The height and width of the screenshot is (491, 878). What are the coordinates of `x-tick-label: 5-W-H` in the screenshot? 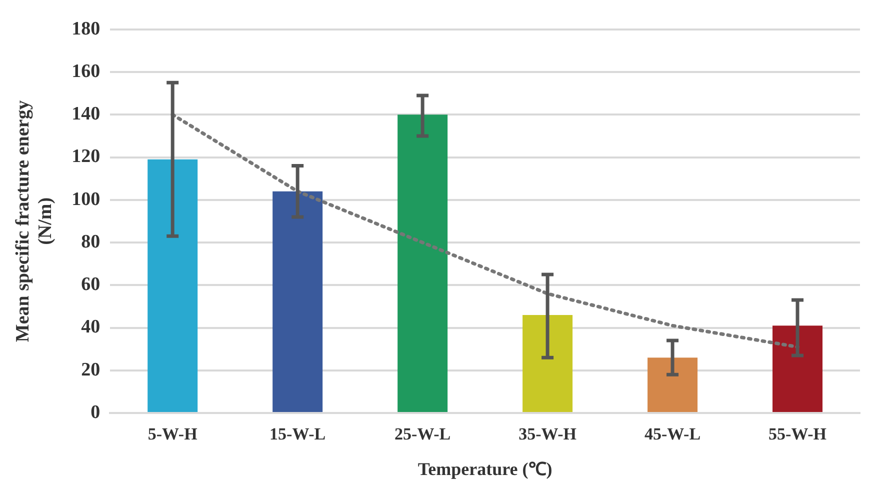 It's located at (173, 434).